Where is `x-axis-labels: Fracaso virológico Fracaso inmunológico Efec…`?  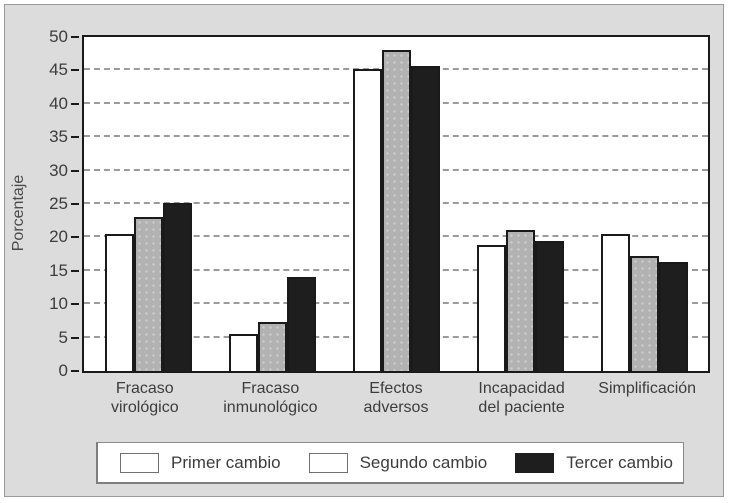
x-axis-labels: Fracaso virológico Fracaso inmunológico Efec… is located at coordinates (396, 398).